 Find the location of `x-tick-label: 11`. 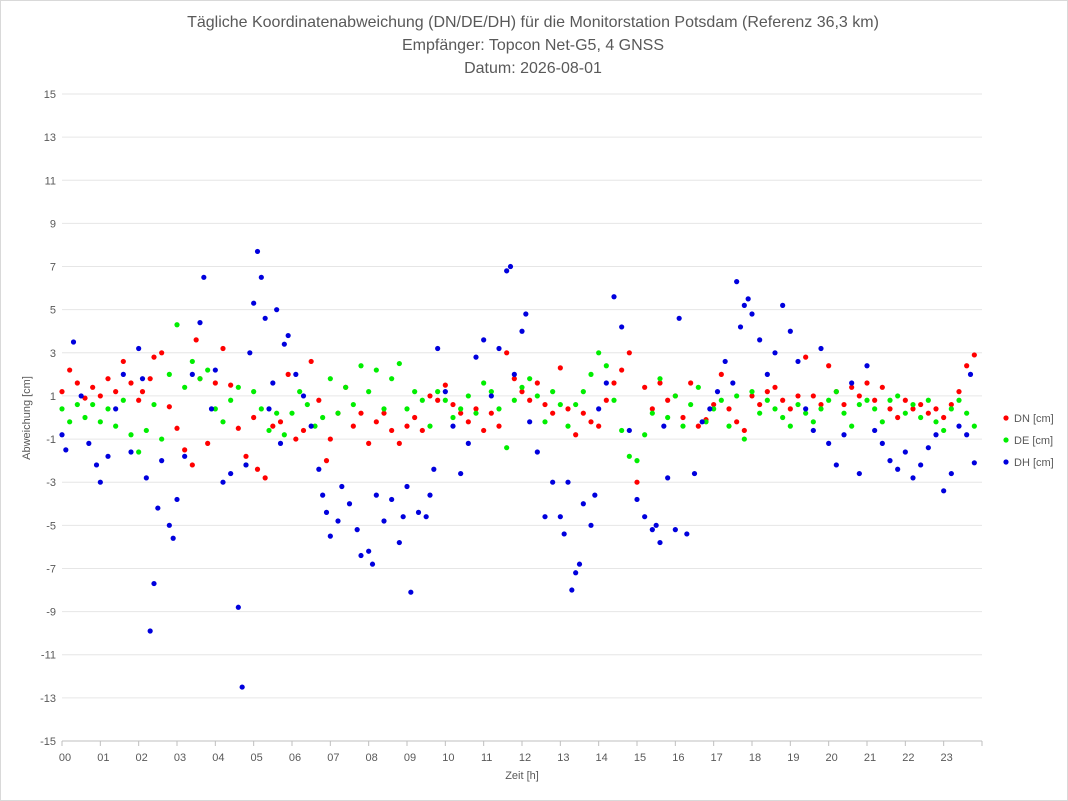

x-tick-label: 11 is located at coordinates (486, 758).